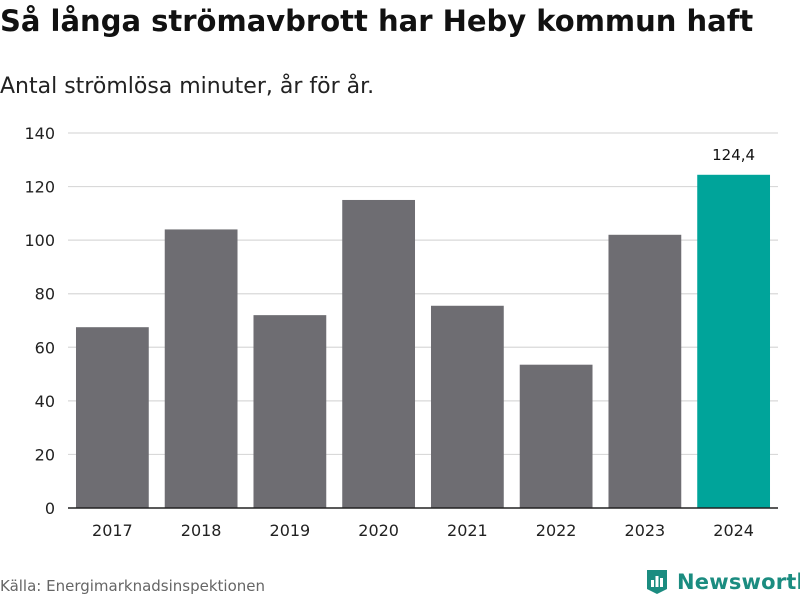 The height and width of the screenshot is (600, 800). What do you see at coordinates (50, 508) in the screenshot?
I see `y-tick-label-0: 0` at bounding box center [50, 508].